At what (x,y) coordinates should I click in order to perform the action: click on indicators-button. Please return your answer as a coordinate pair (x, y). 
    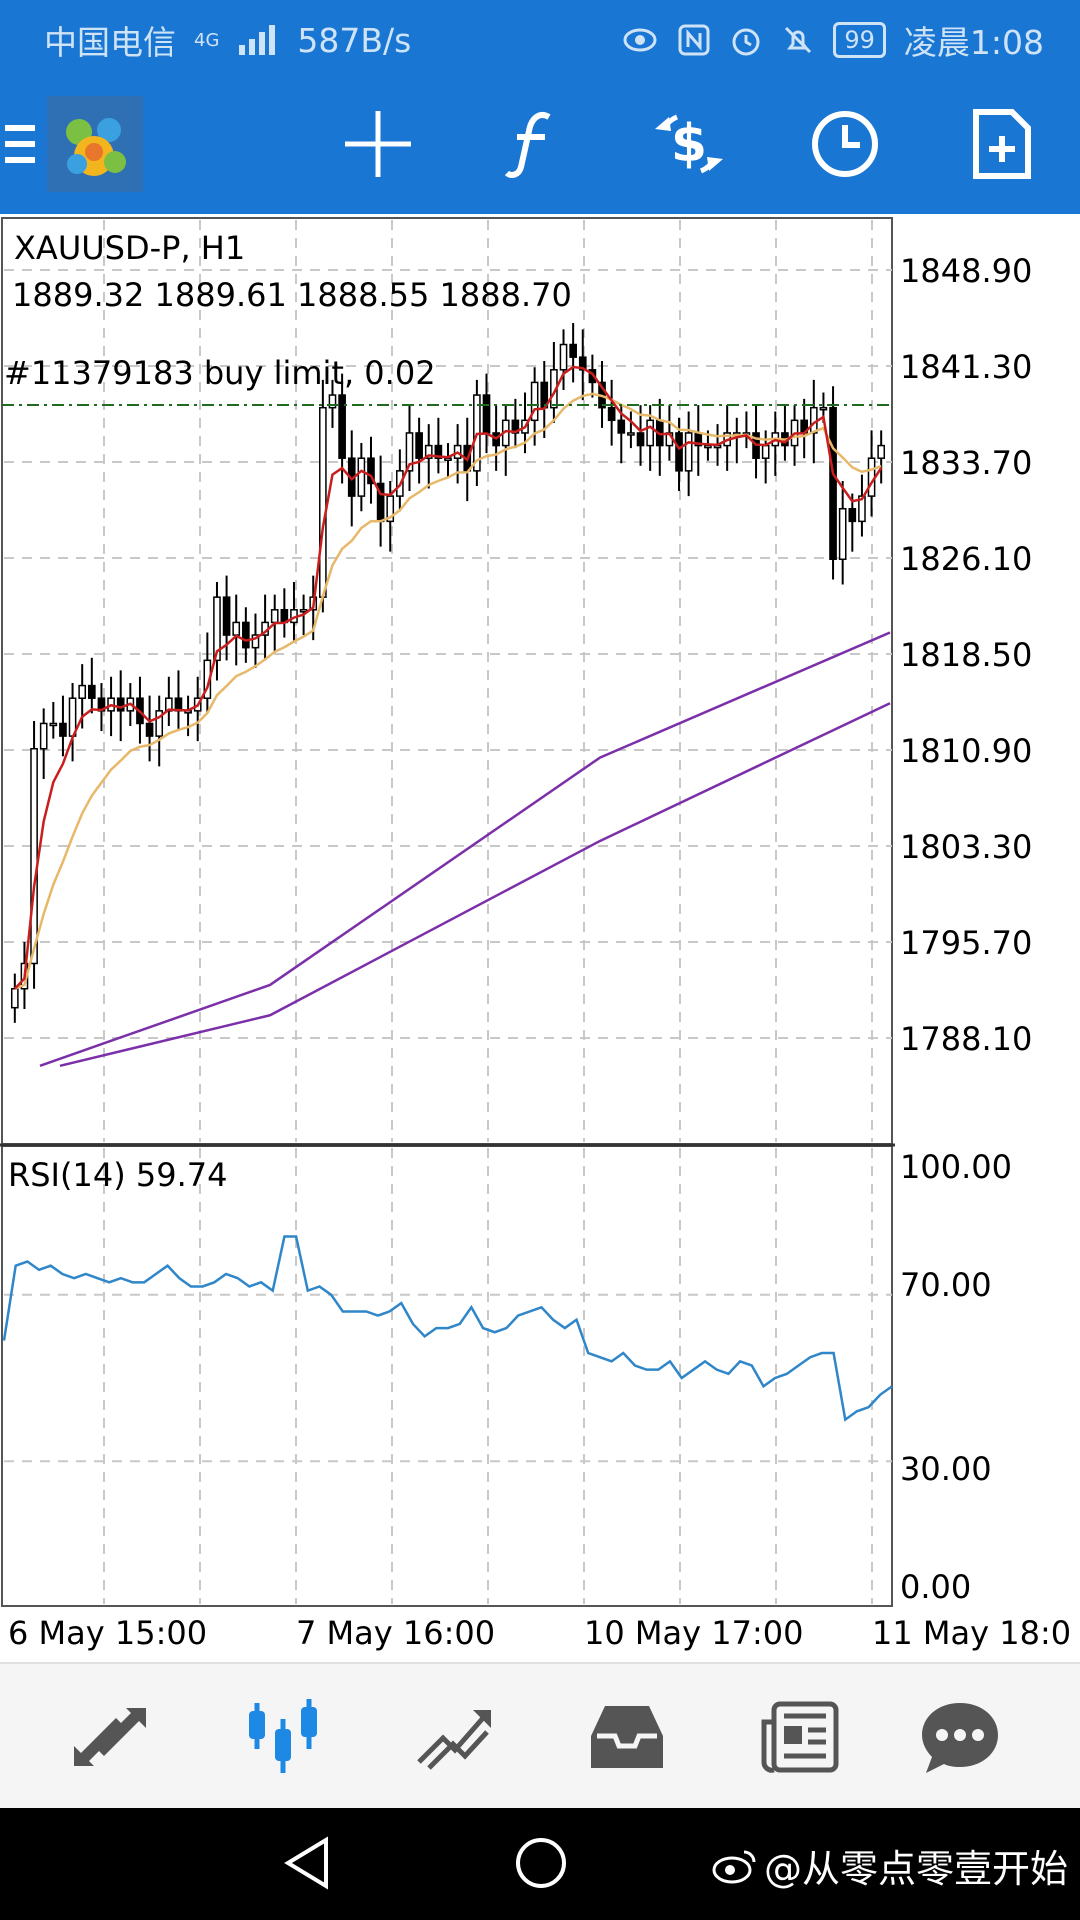
    Looking at the image, I should click on (533, 144).